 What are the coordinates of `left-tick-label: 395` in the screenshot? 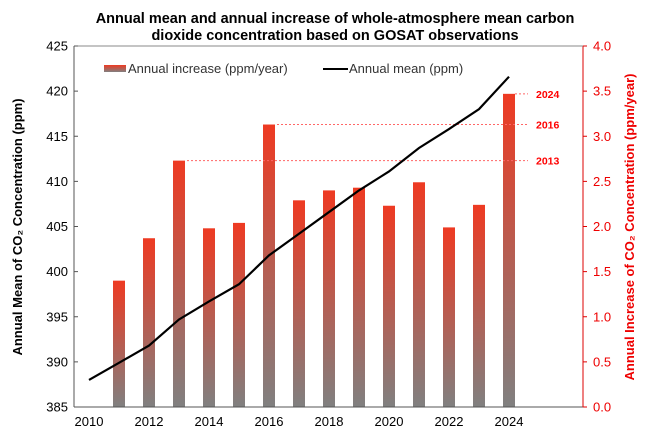 It's located at (57, 316).